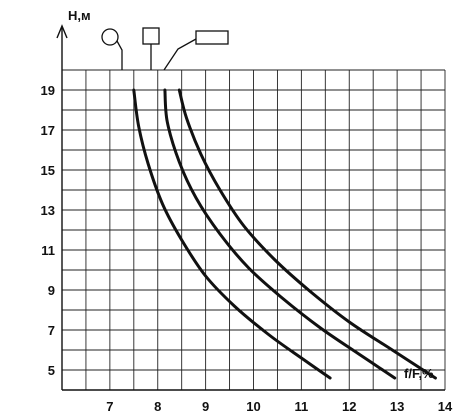 The width and height of the screenshot is (465, 420). What do you see at coordinates (48, 250) in the screenshot?
I see `y-tick-label: 11` at bounding box center [48, 250].